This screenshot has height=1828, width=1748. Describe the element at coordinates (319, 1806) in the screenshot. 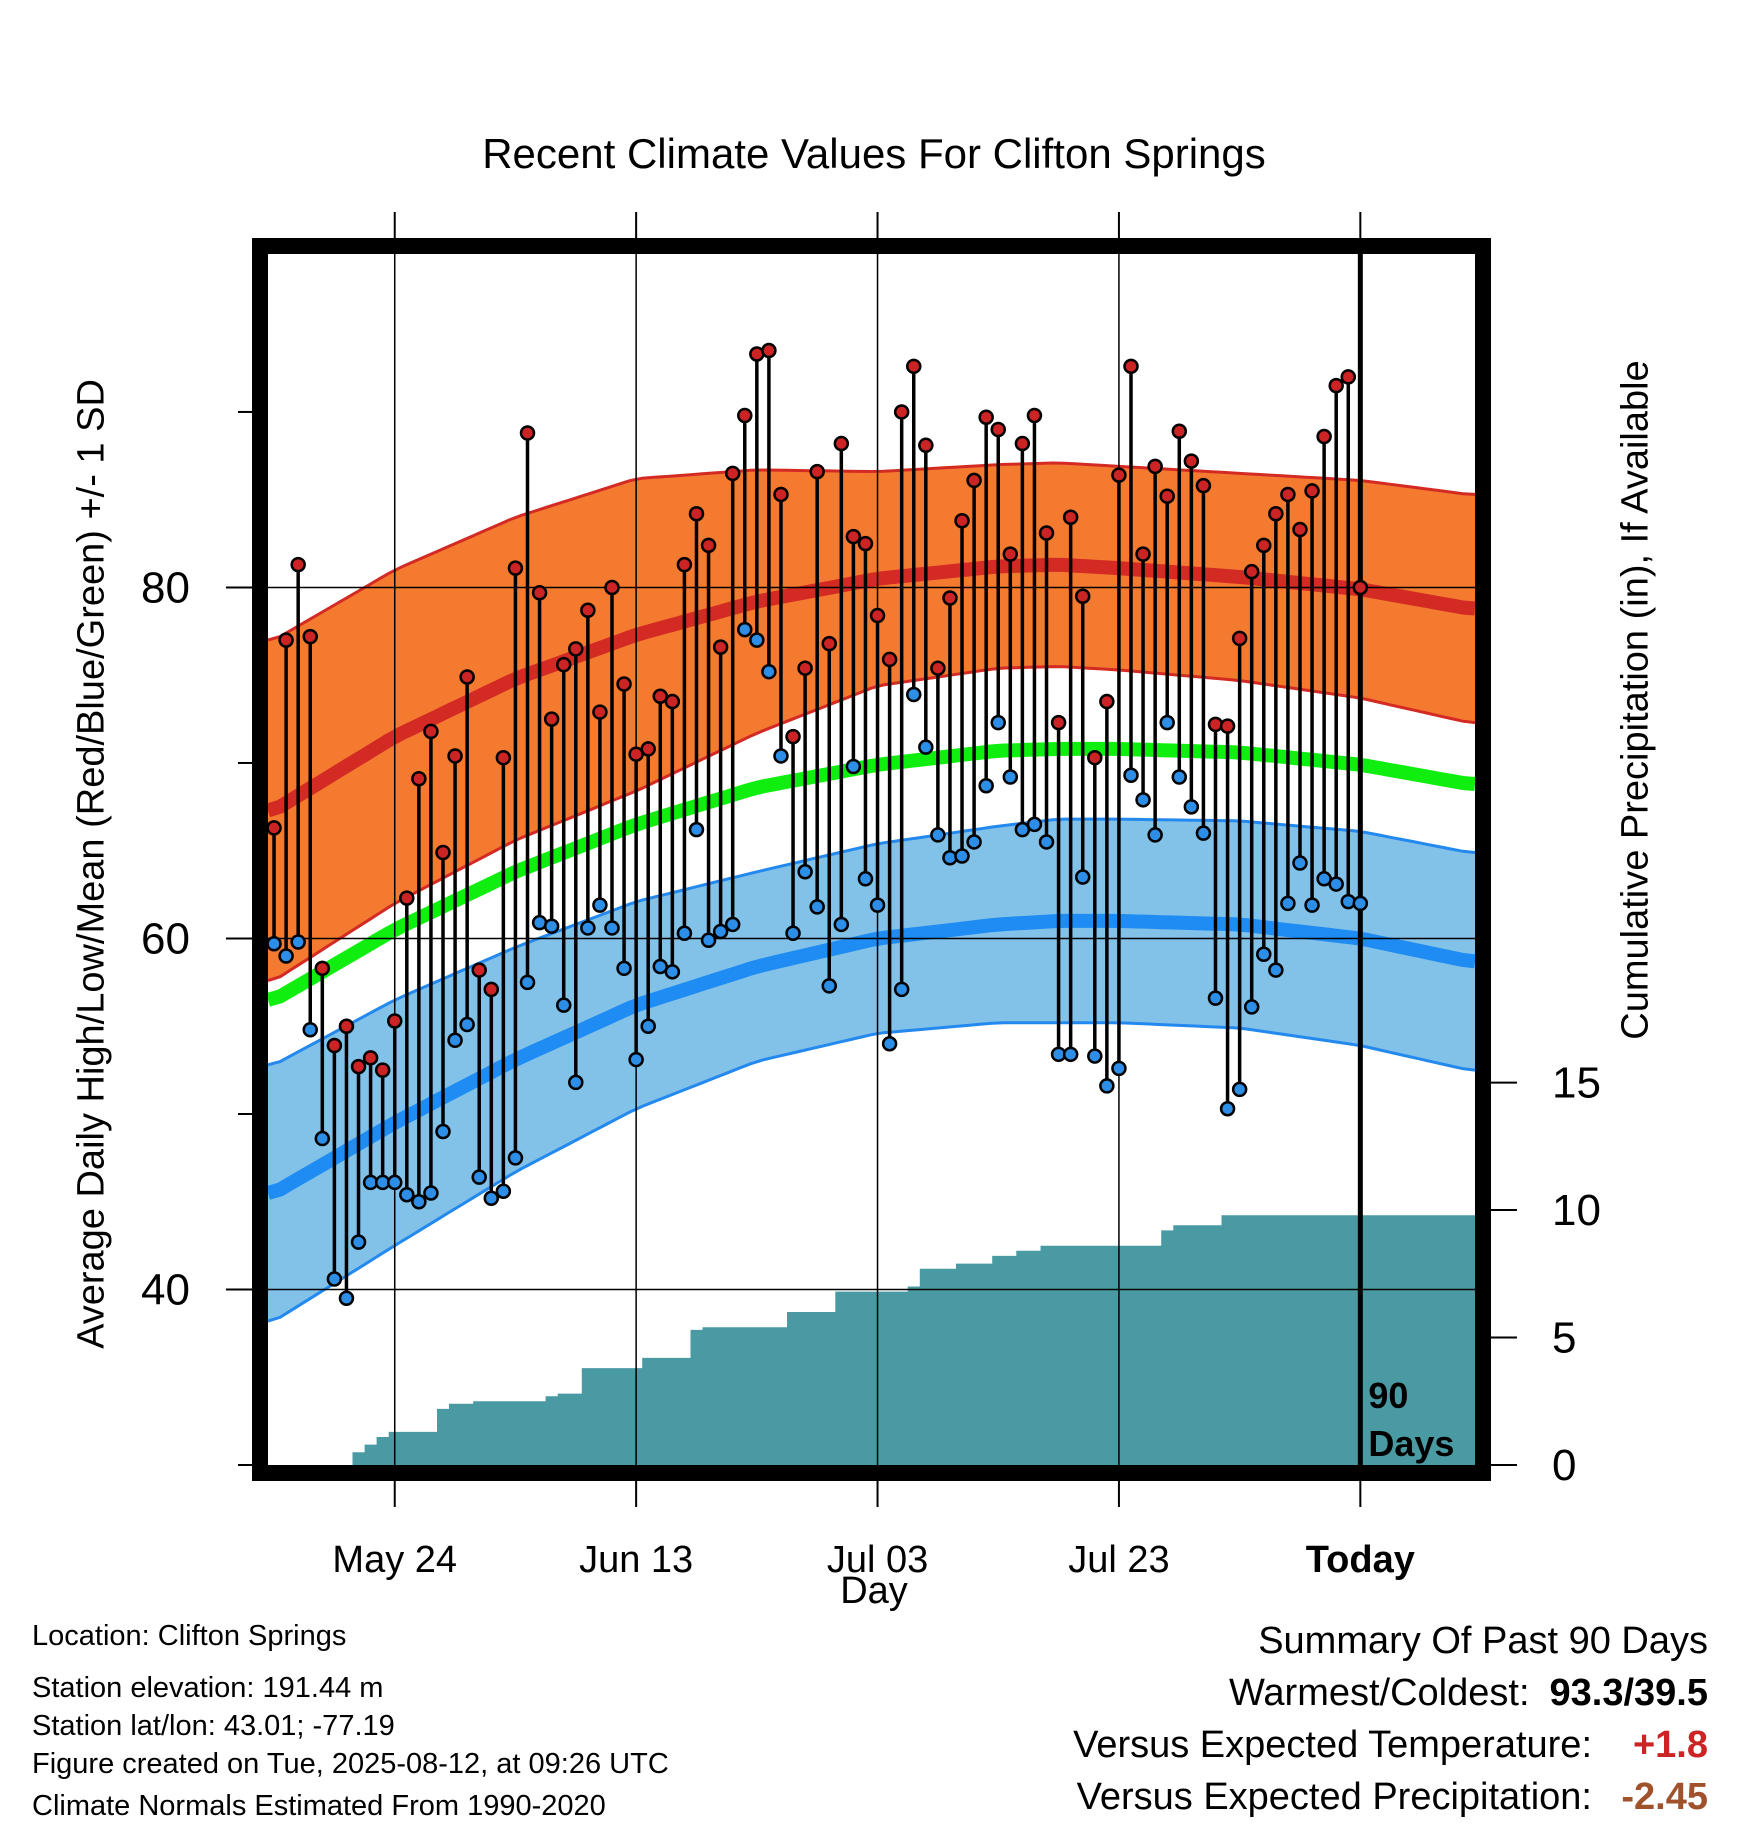

I see `info-normals: Climate Normals Estimated From 1990-2020` at that location.